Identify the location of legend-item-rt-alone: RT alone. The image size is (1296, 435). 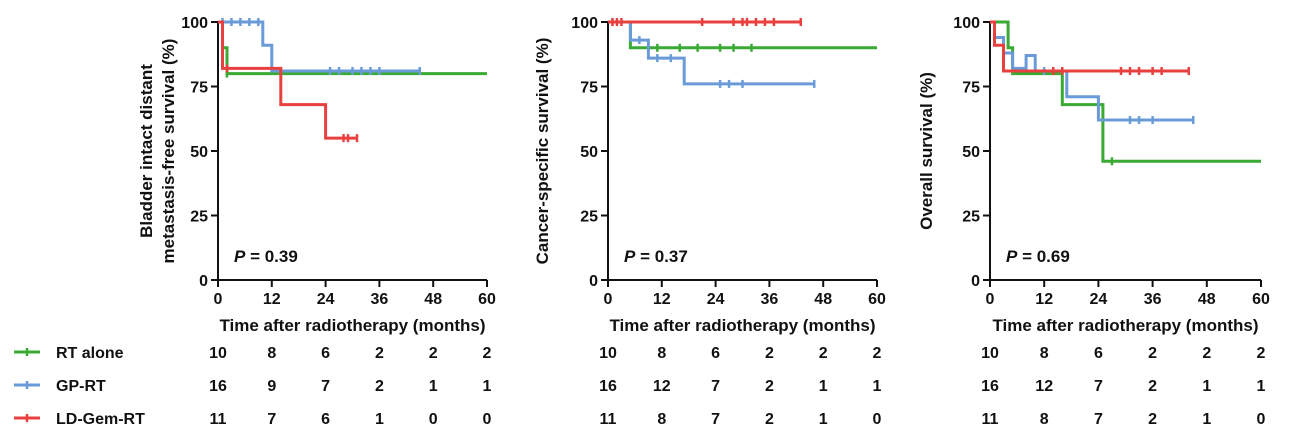
(69, 353).